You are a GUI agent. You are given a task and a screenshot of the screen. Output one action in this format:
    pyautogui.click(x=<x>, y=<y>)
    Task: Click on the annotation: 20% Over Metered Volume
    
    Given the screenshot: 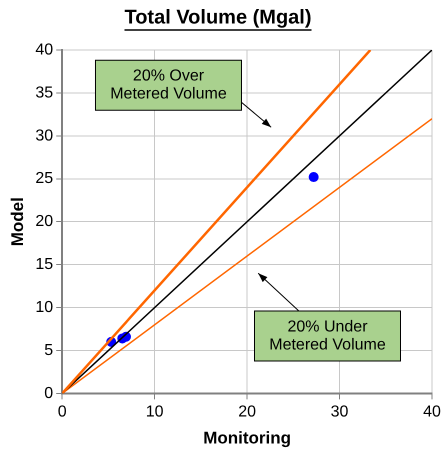 What is the action you would take?
    pyautogui.click(x=168, y=85)
    